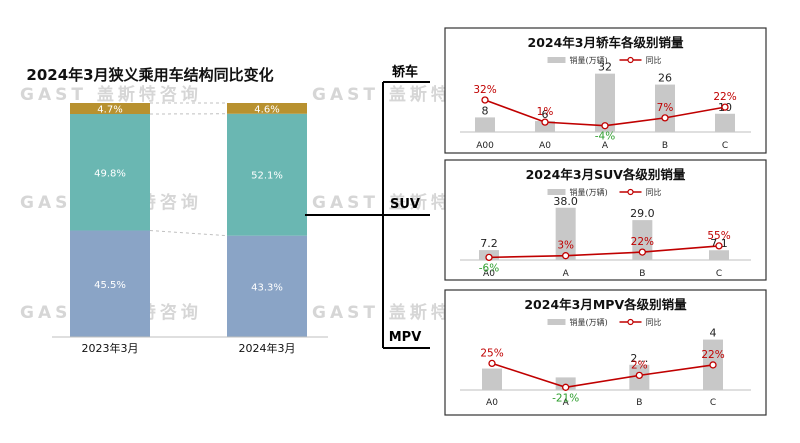  What do you see at coordinates (110, 348) in the screenshot?
I see `structure-category-label: 2023年3月` at bounding box center [110, 348].